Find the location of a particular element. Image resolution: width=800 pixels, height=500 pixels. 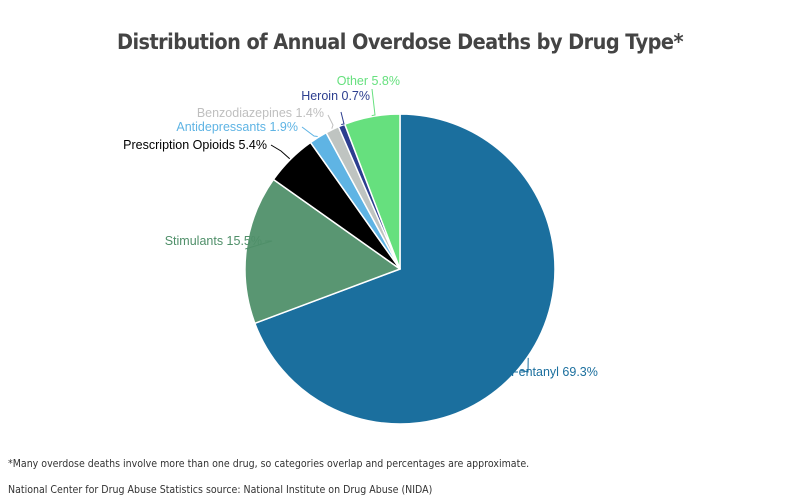

pie-slice-other is located at coordinates (372, 191).